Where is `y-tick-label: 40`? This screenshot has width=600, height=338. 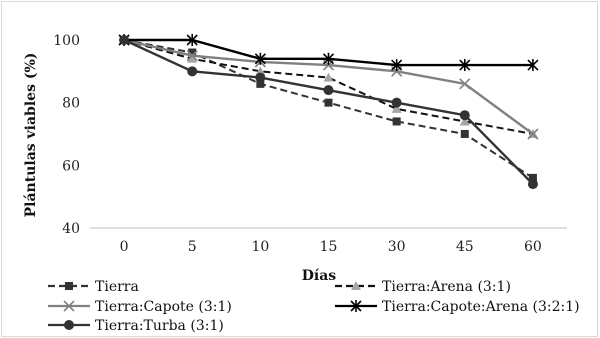
y-tick-label: 40 is located at coordinates (71, 229).